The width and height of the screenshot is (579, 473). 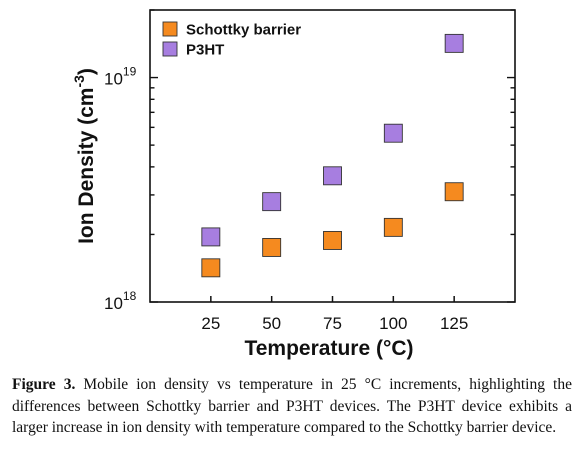 What do you see at coordinates (205, 50) in the screenshot?
I see `legend-label: P3HT` at bounding box center [205, 50].